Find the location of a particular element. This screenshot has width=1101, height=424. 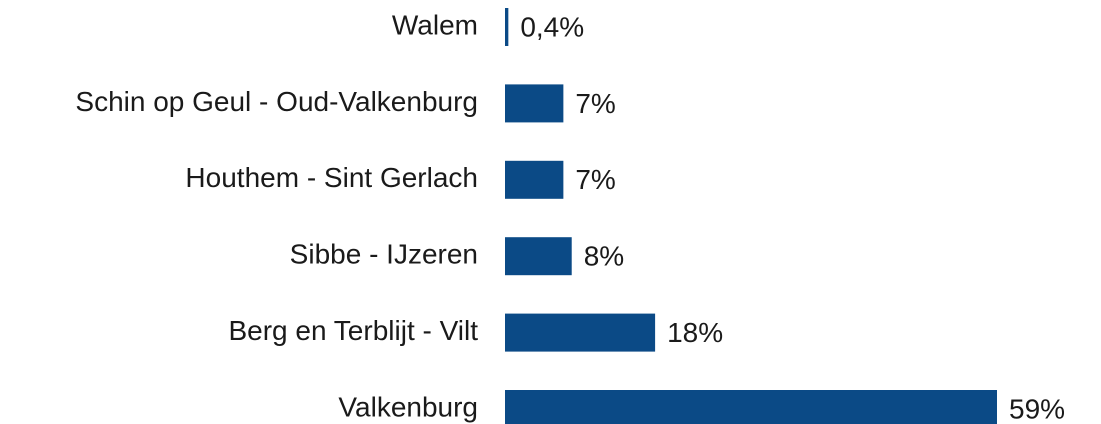

category-label: Houthem - Sint Gerlach is located at coordinates (331, 177).